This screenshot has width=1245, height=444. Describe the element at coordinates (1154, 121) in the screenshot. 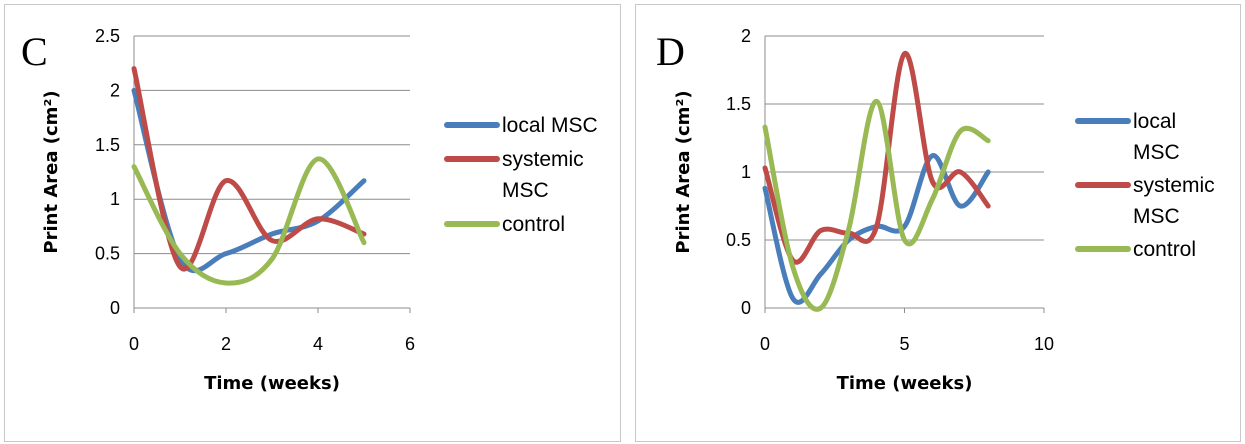

I see `legend-label: local` at that location.